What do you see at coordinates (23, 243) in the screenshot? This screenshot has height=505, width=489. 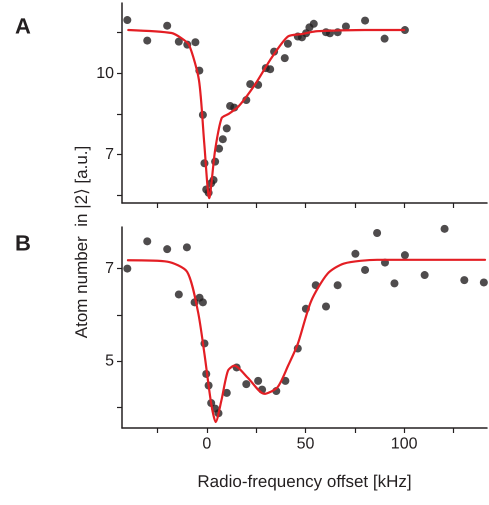 I see `chart-title: B` at bounding box center [23, 243].